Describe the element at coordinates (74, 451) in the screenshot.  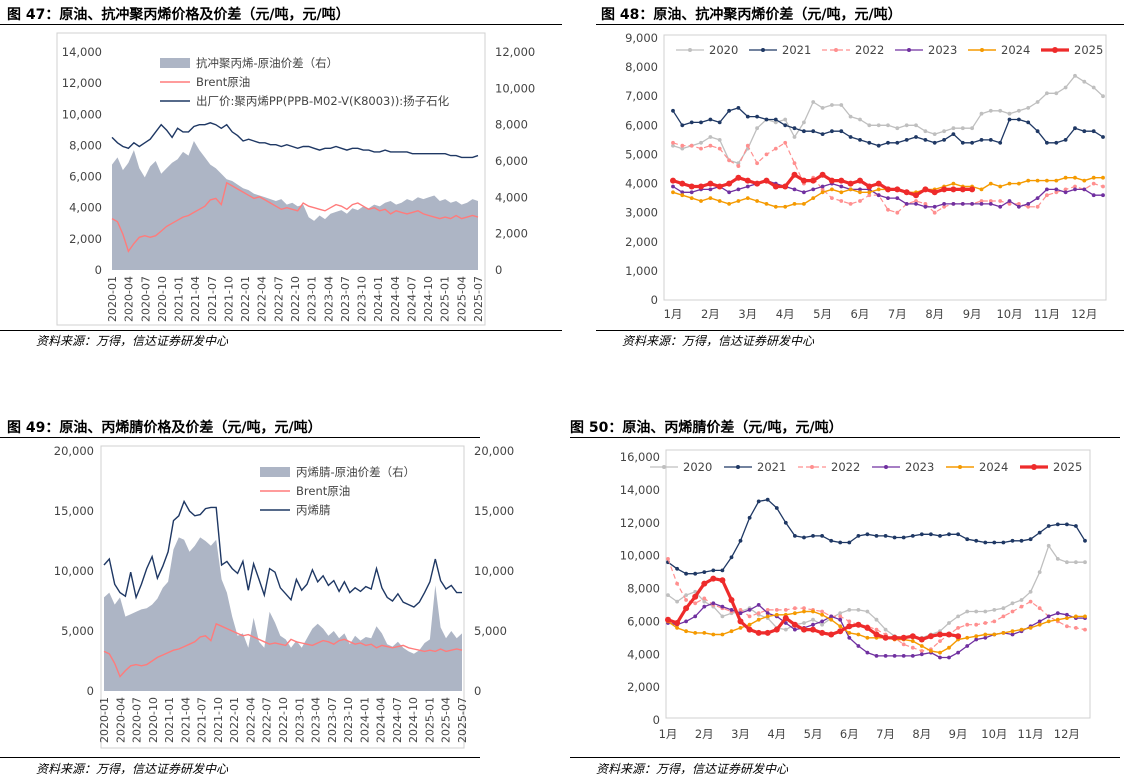
I see `y-left-tick-label: 20,000` at that location.